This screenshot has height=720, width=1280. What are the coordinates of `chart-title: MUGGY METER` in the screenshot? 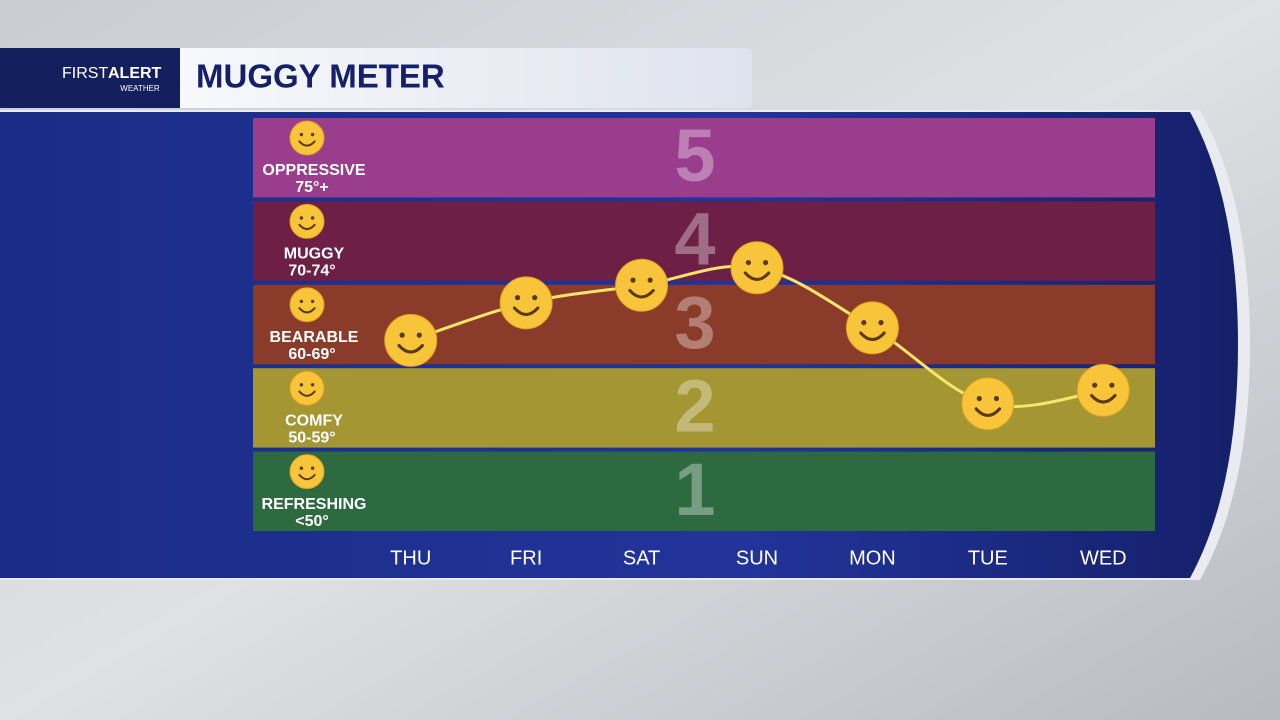 It's located at (320, 76).